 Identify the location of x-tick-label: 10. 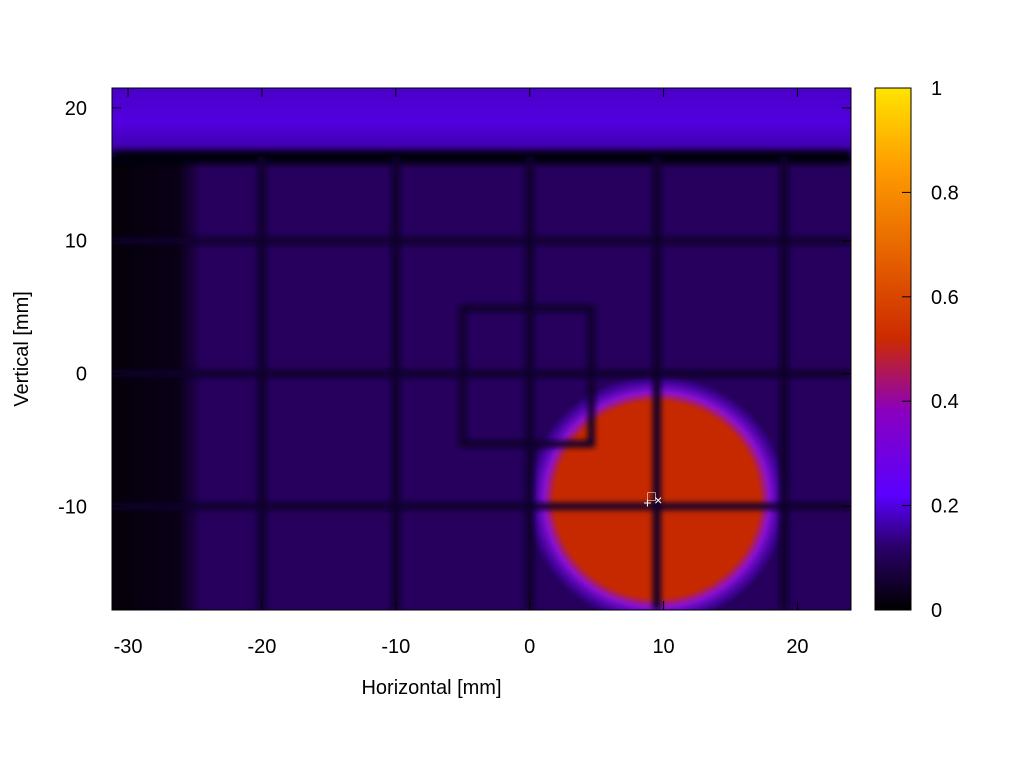
(663, 647).